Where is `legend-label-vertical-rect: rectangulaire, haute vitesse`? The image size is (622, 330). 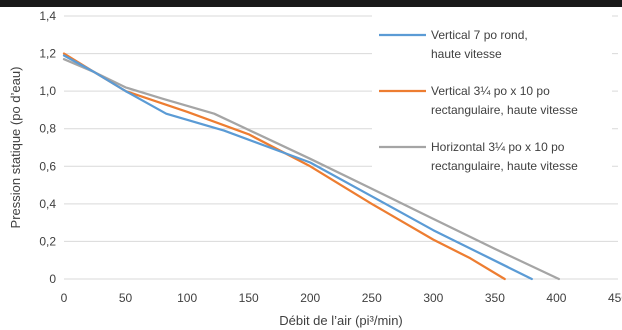
legend-label-vertical-rect: rectangulaire, haute vitesse is located at coordinates (504, 110).